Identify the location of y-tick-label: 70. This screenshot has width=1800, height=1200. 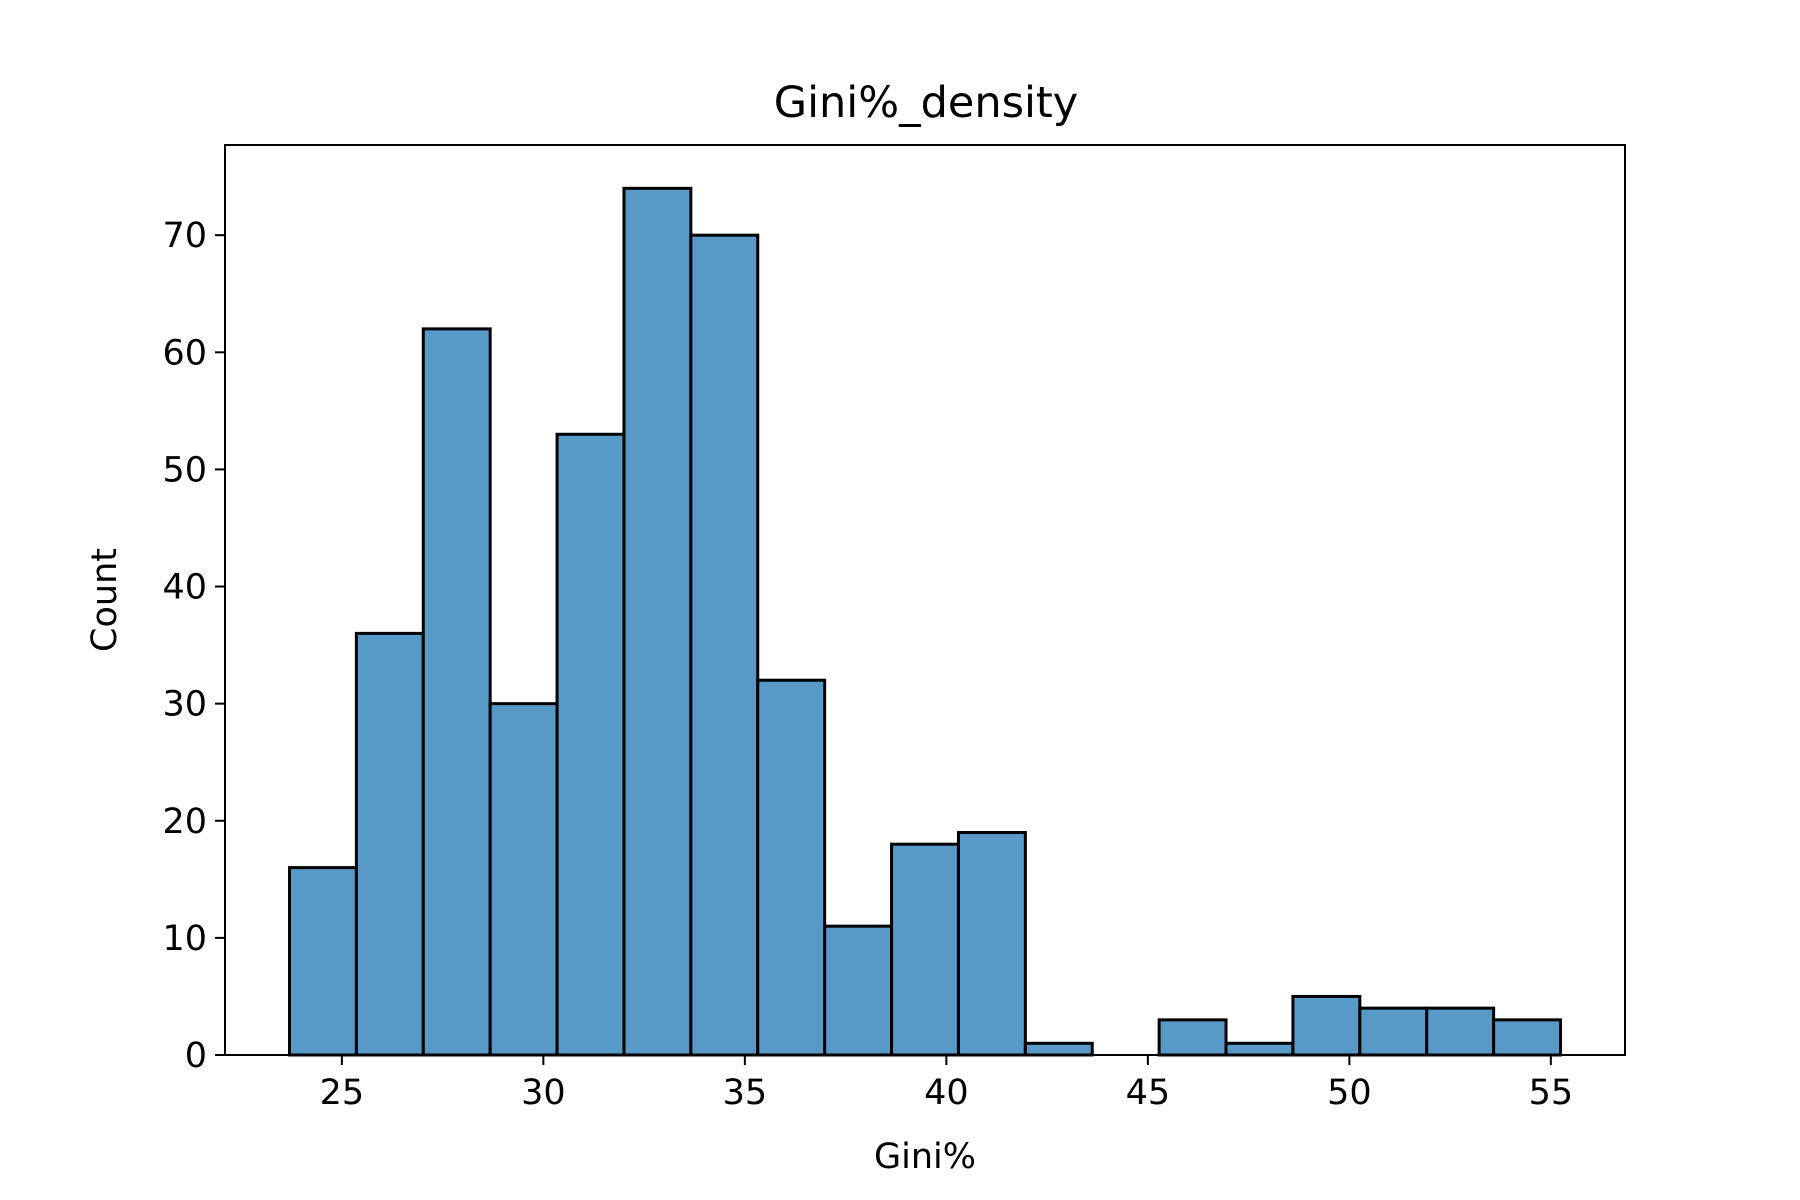
(184, 236).